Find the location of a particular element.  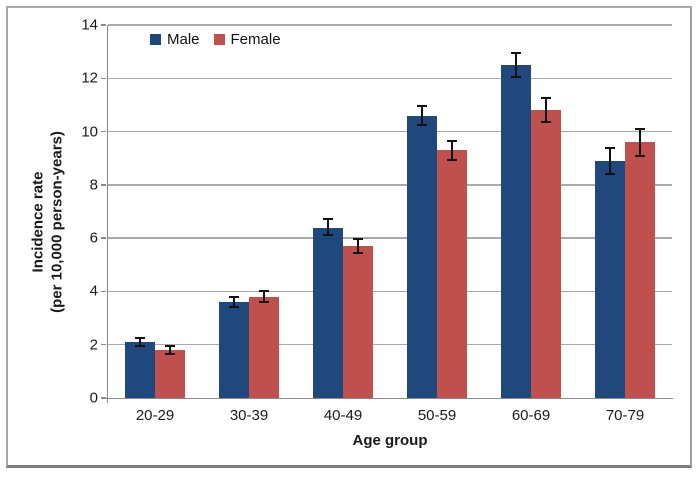

legend-label-female: Female is located at coordinates (255, 39).